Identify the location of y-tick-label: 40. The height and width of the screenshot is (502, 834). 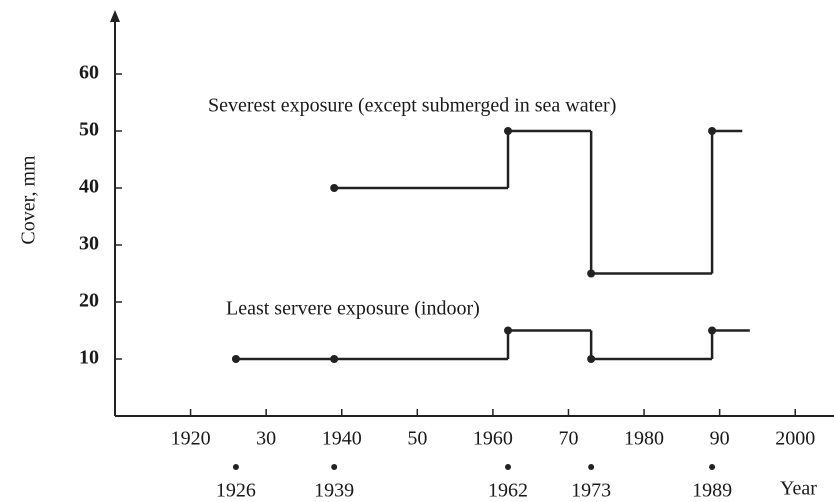
(89, 187).